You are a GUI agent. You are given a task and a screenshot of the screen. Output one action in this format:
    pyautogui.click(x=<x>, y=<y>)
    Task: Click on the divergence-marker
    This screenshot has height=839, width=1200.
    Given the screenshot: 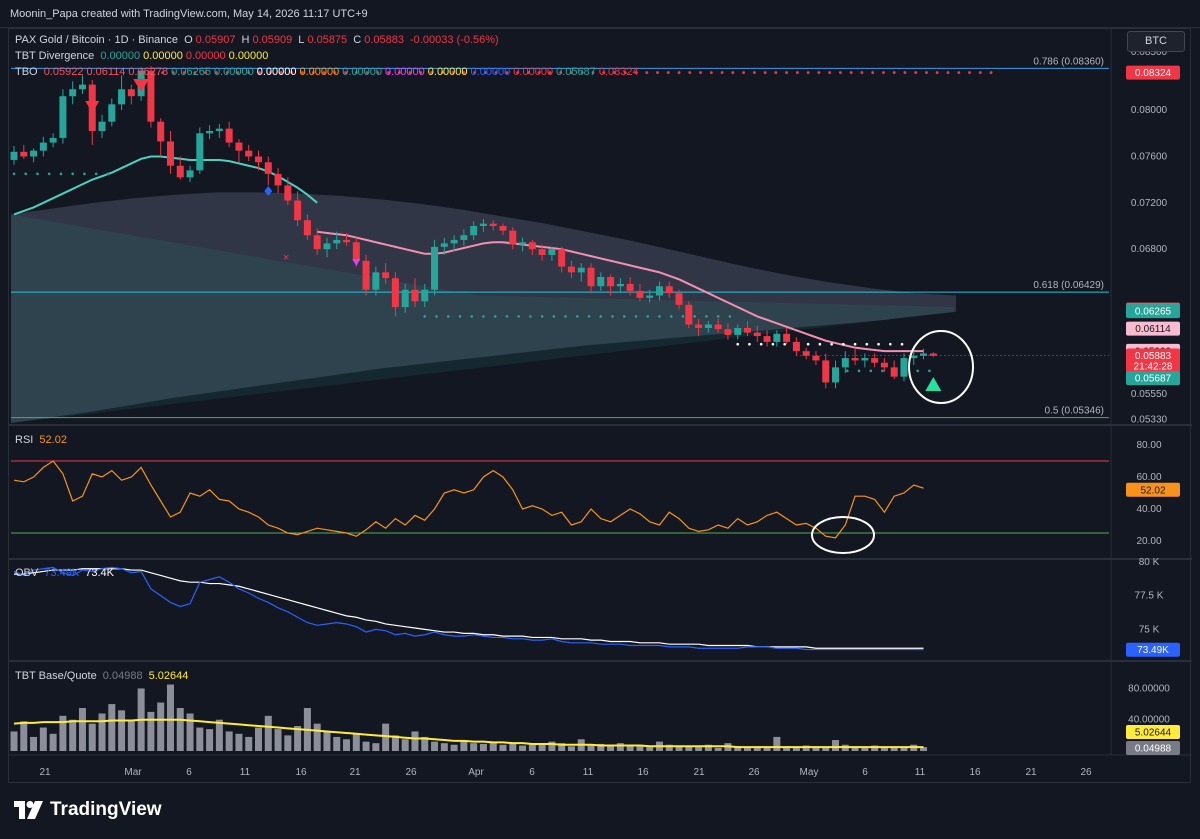 What is the action you would take?
    pyautogui.click(x=356, y=262)
    